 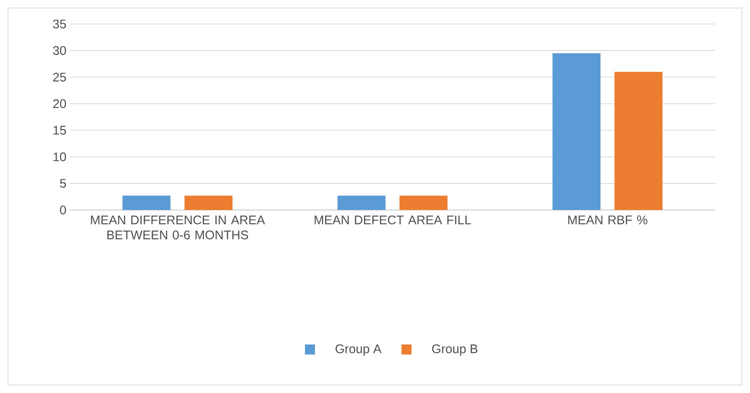 What do you see at coordinates (59, 103) in the screenshot?
I see `y-tick-label: 20` at bounding box center [59, 103].